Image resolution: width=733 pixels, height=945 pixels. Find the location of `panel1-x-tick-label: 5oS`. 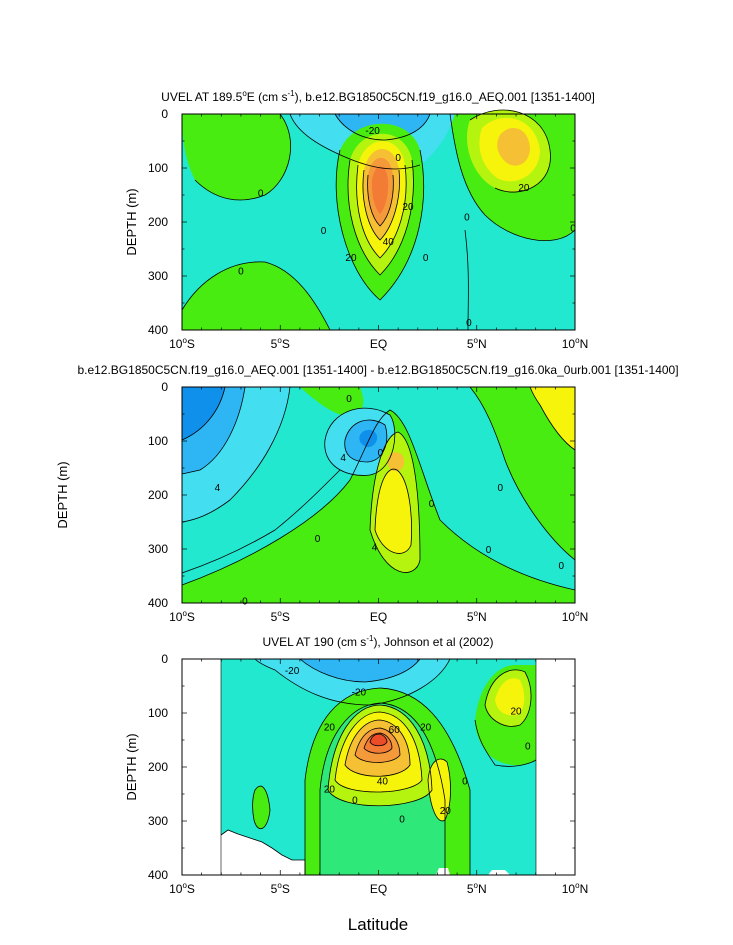

panel1-x-tick-label: 5oS is located at coordinates (280, 343).